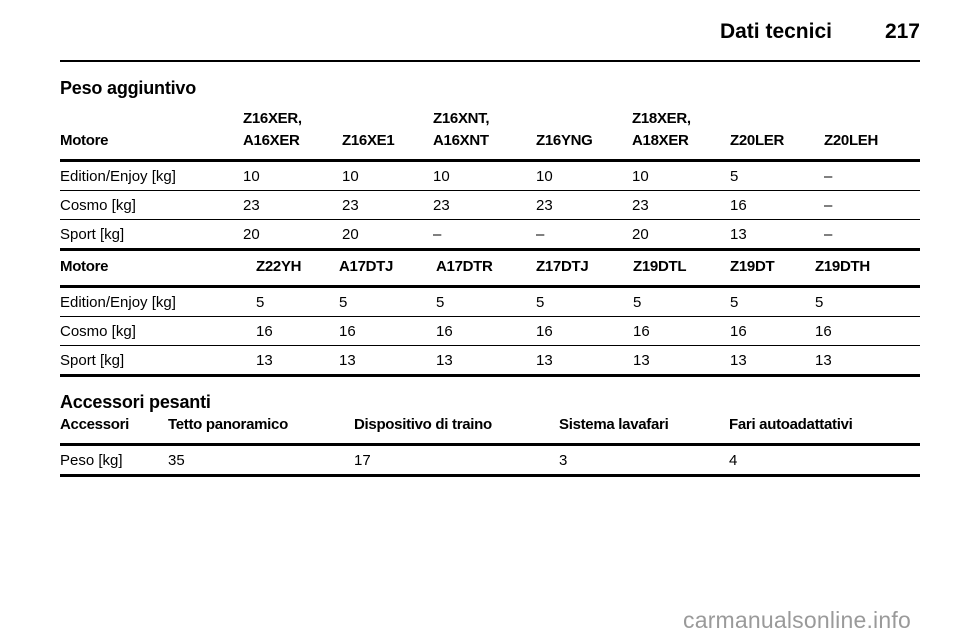  What do you see at coordinates (584, 135) in the screenshot?
I see `col-header-z16yng: Z16YNG` at bounding box center [584, 135].